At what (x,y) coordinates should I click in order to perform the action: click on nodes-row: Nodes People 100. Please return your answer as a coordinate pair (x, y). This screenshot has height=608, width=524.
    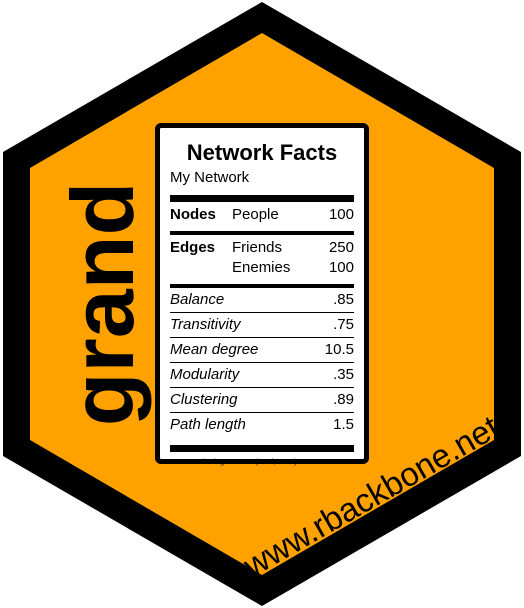
    Looking at the image, I should click on (262, 215).